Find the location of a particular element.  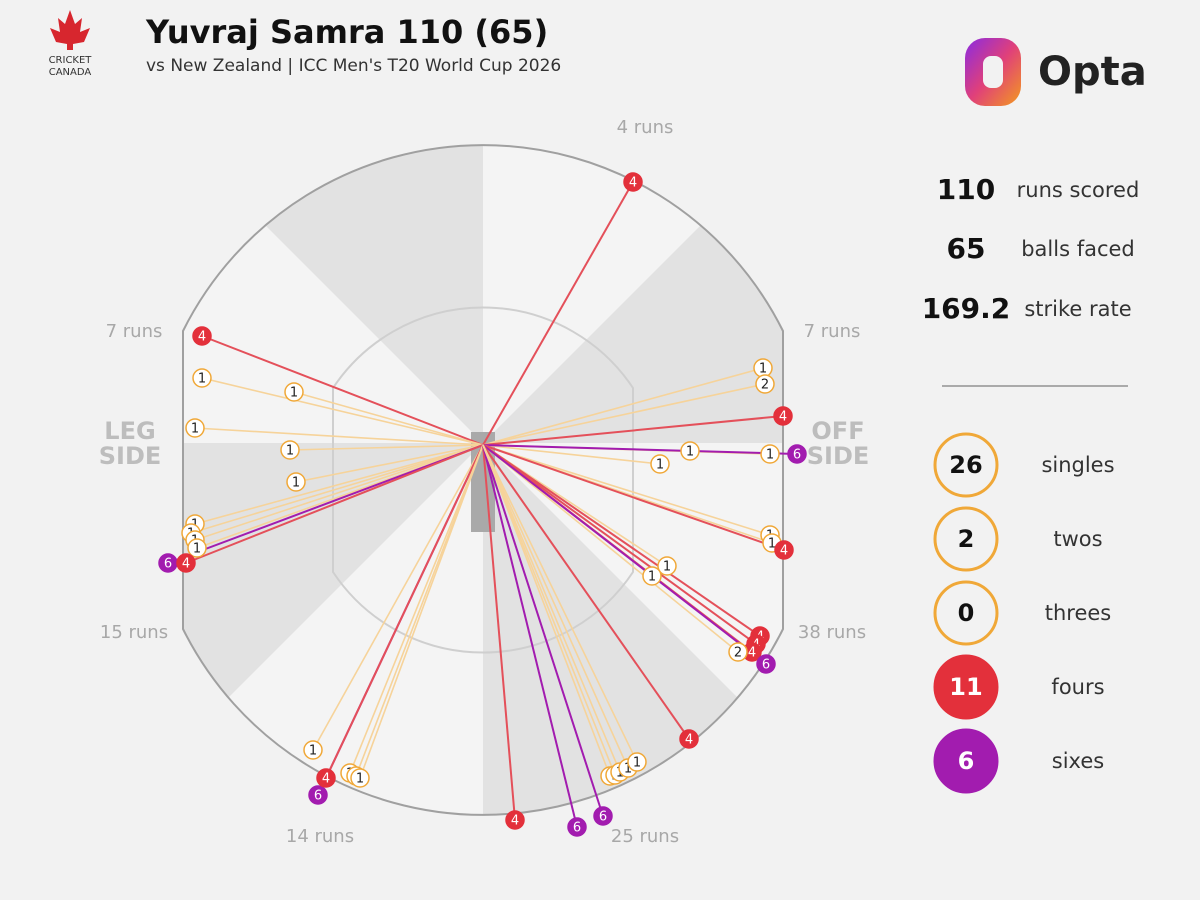

legend-value: 11 is located at coordinates (965, 687).